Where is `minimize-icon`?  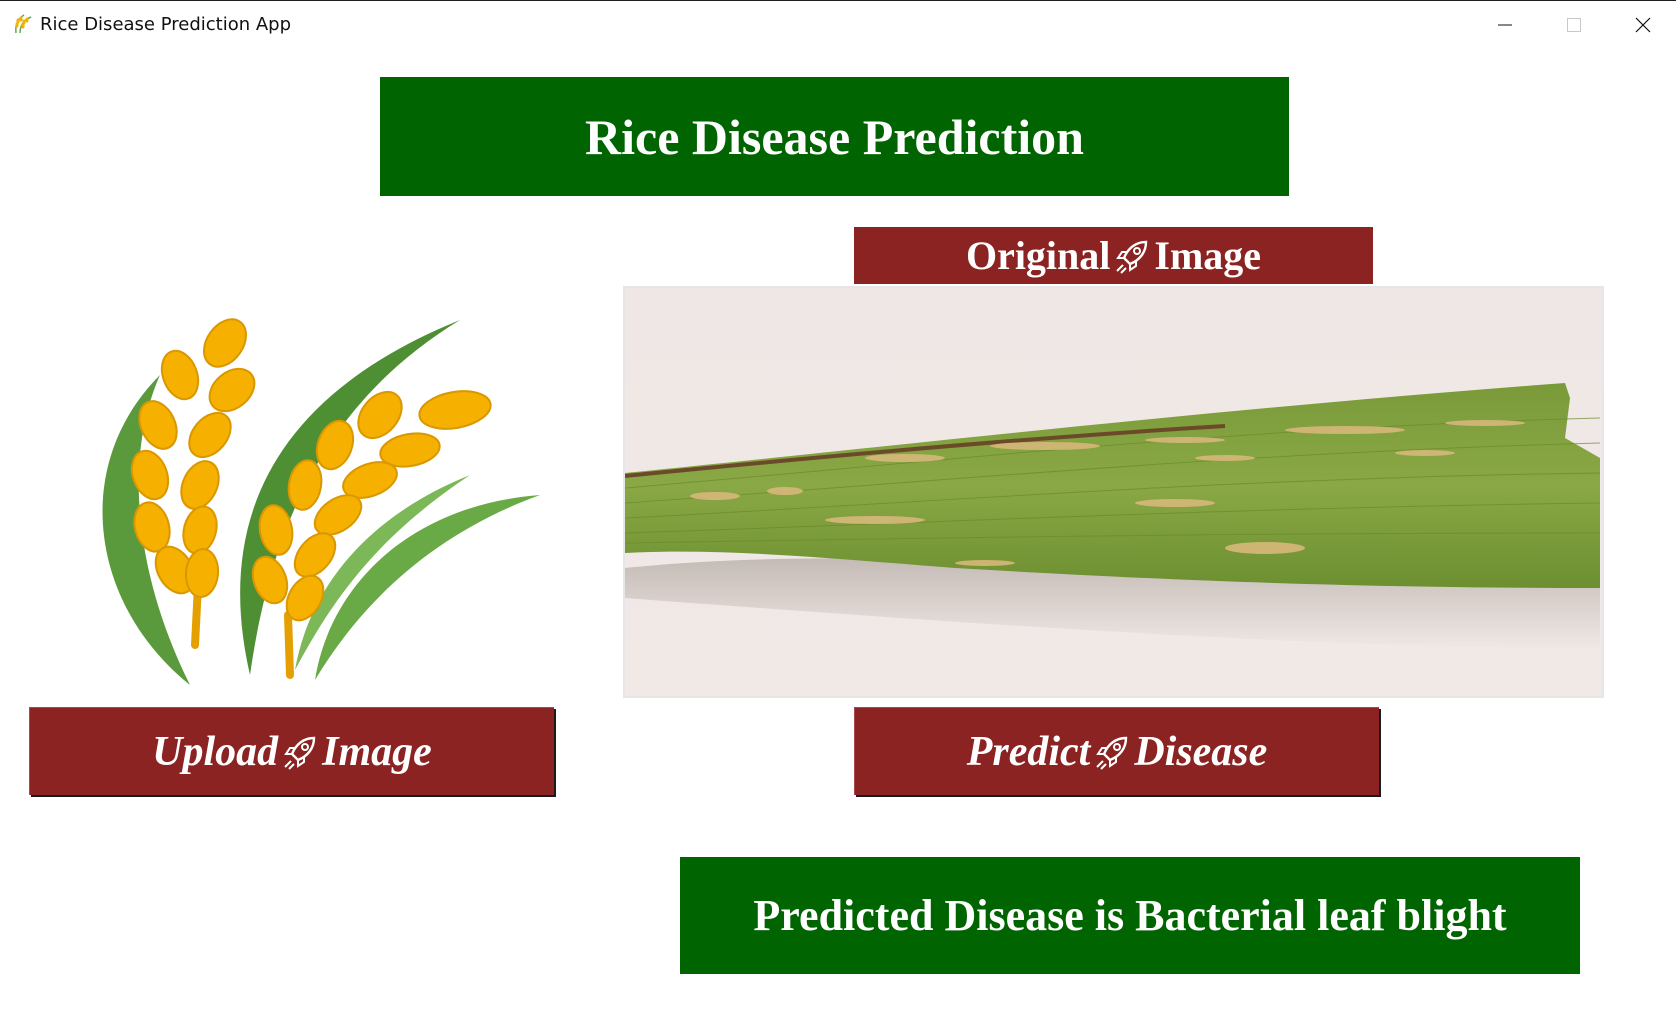 minimize-icon is located at coordinates (1505, 25).